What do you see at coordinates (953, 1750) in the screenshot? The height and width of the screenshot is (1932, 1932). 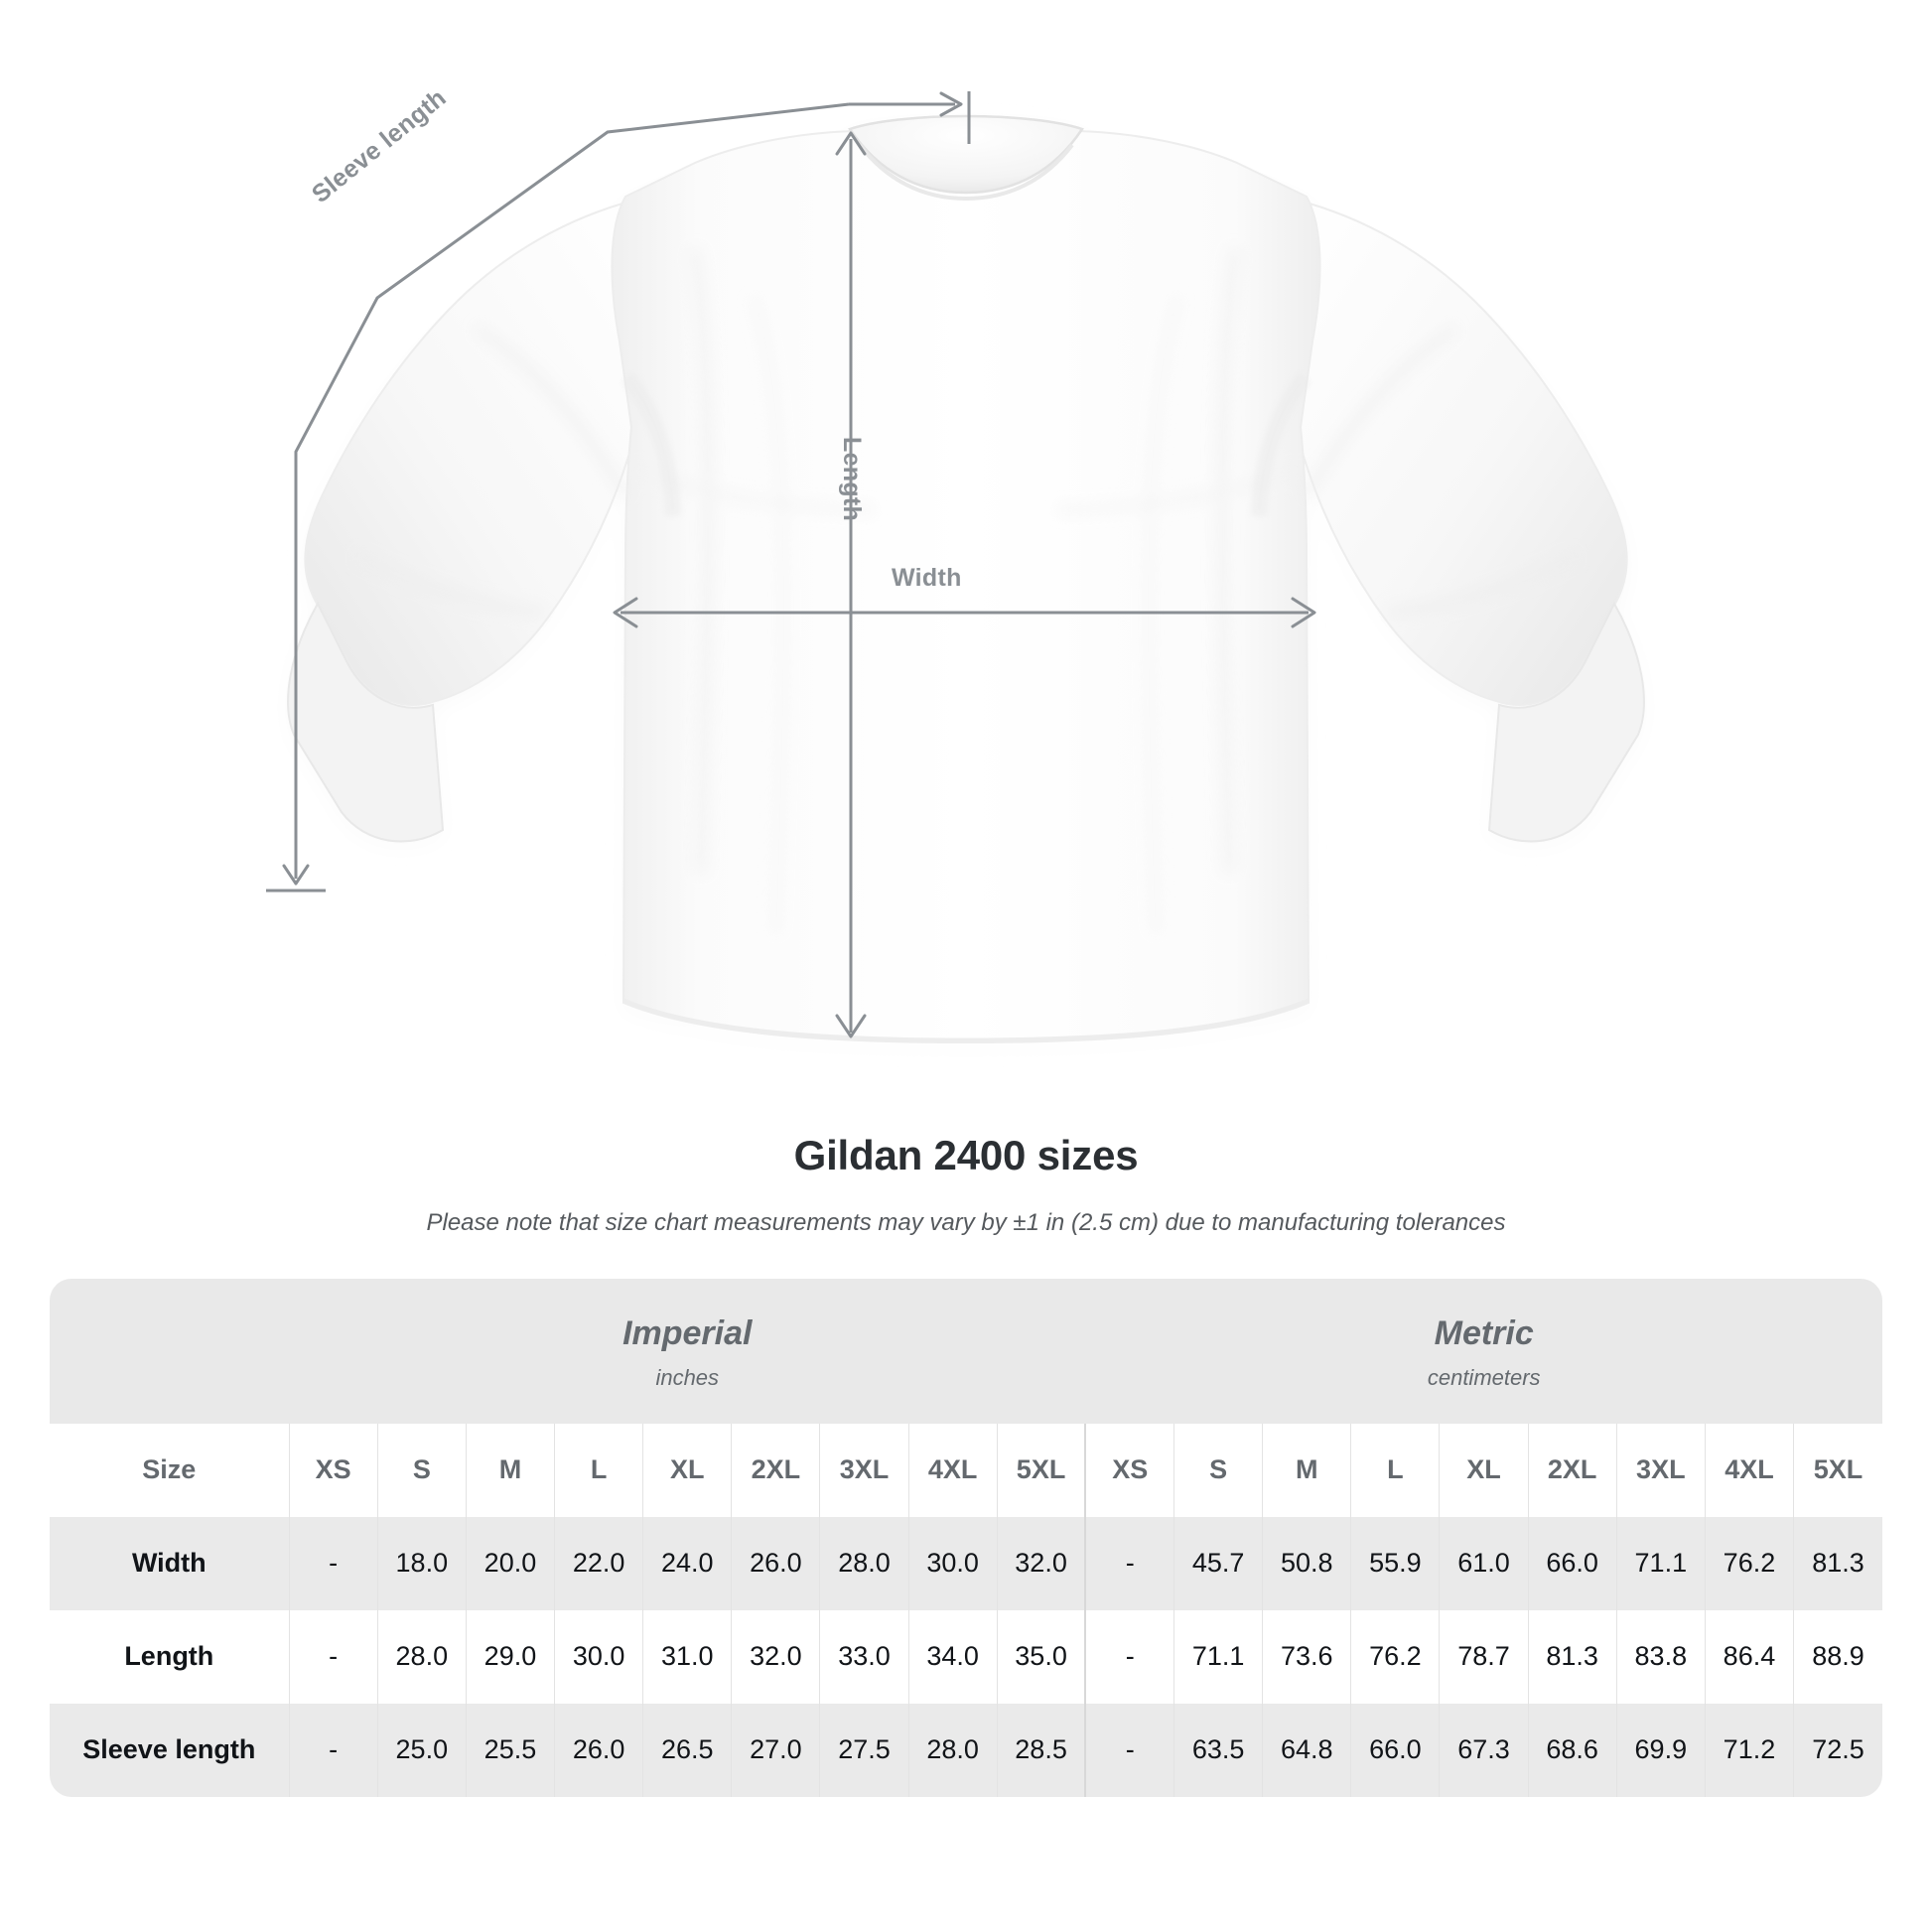 I see `cell-sleeve-in-4xl: 28.0` at bounding box center [953, 1750].